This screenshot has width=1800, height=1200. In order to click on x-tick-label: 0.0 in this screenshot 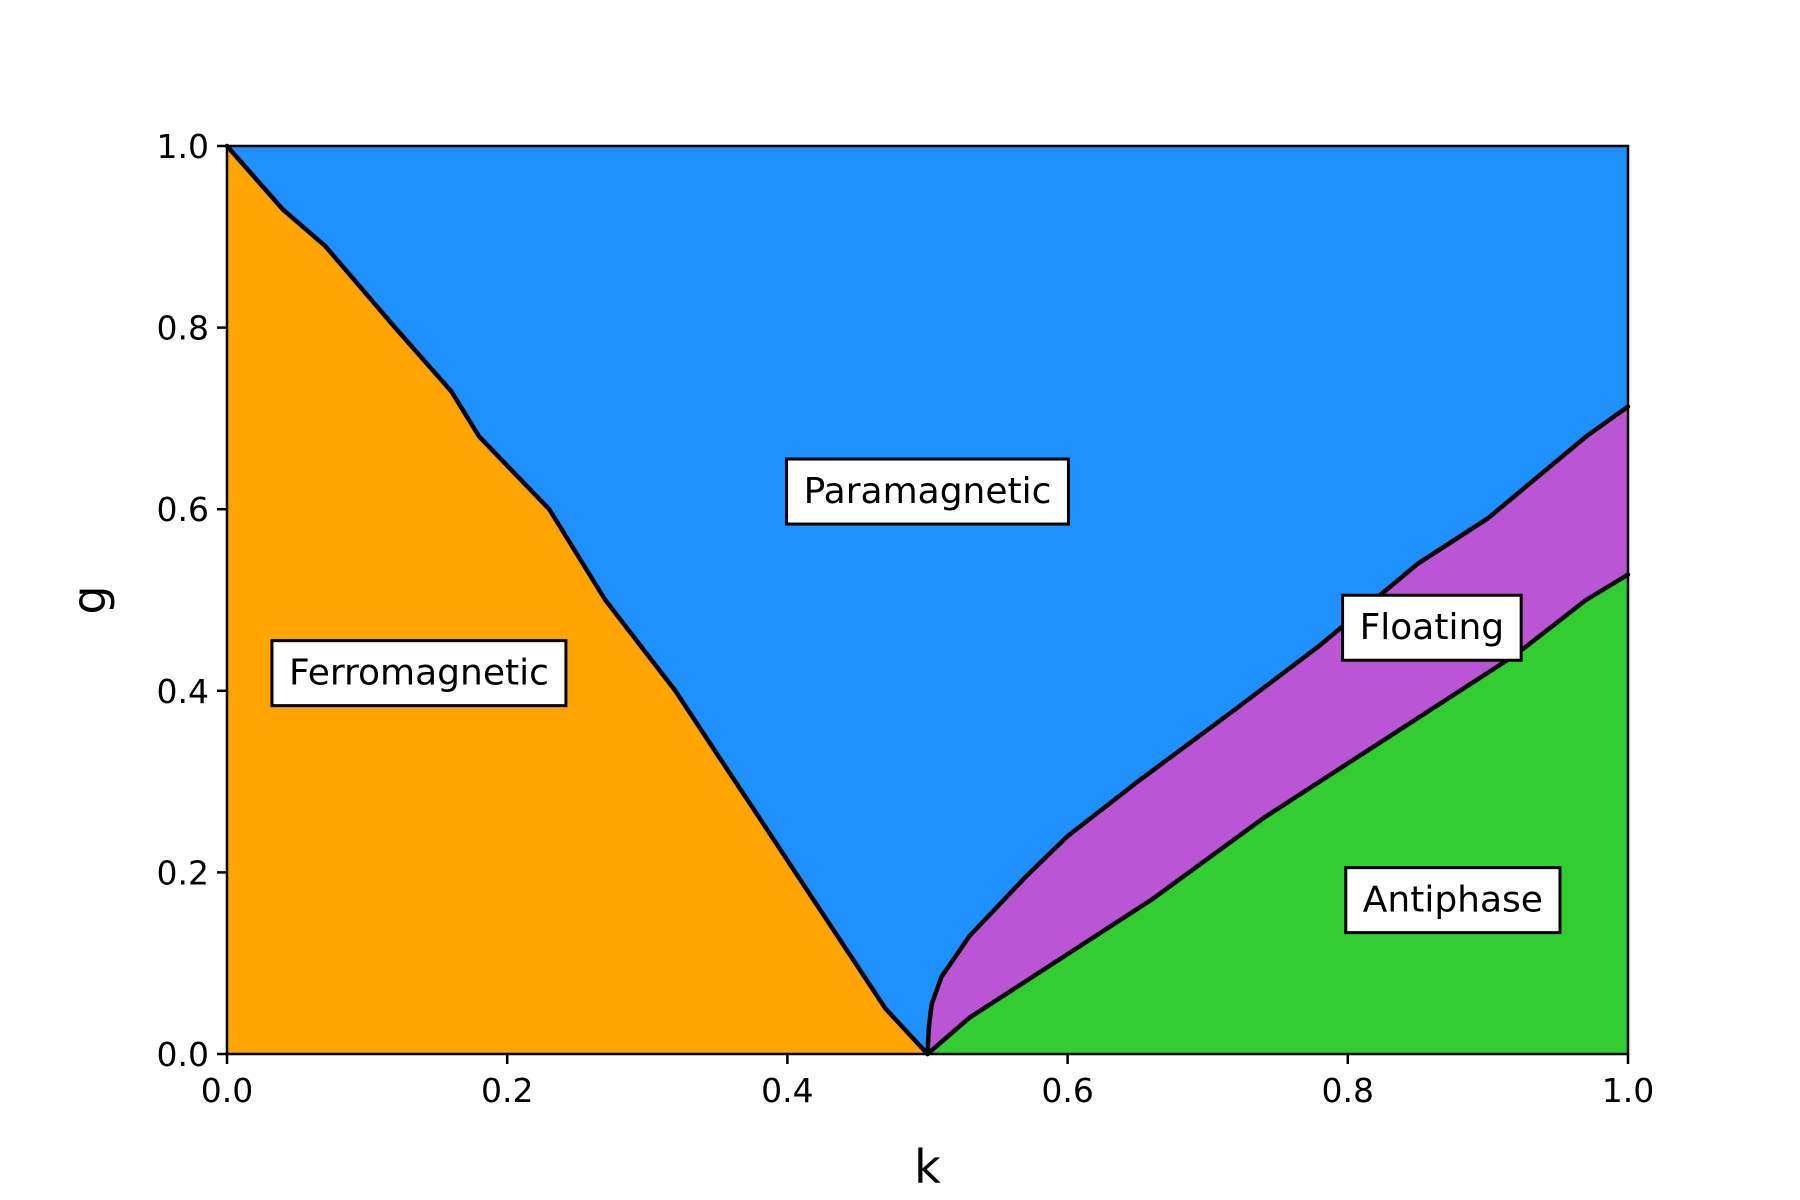, I will do `click(227, 1090)`.